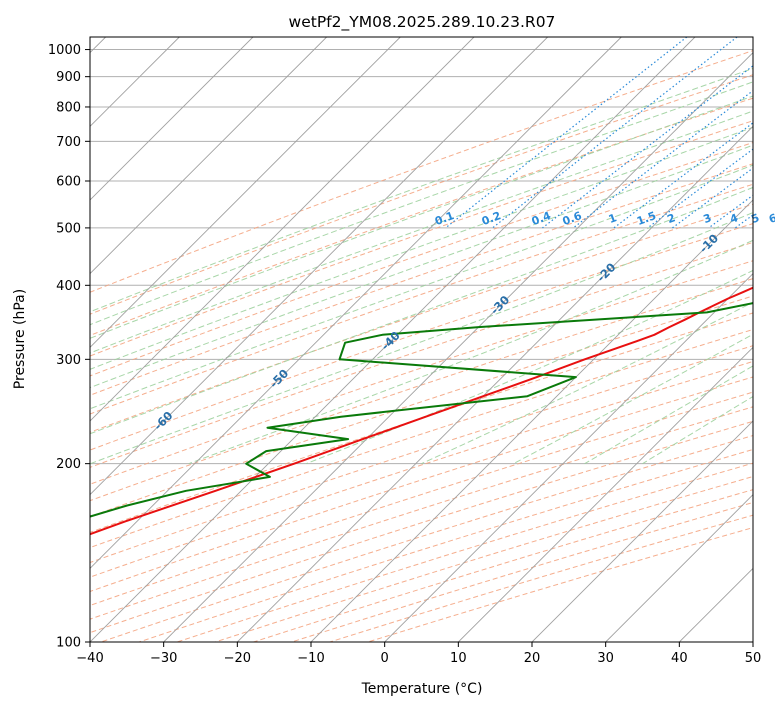 Image resolution: width=775 pixels, height=708 pixels. I want to click on y-axis: 100 200 300 400 500 600 700 800 900 1000, so click(69, 347).